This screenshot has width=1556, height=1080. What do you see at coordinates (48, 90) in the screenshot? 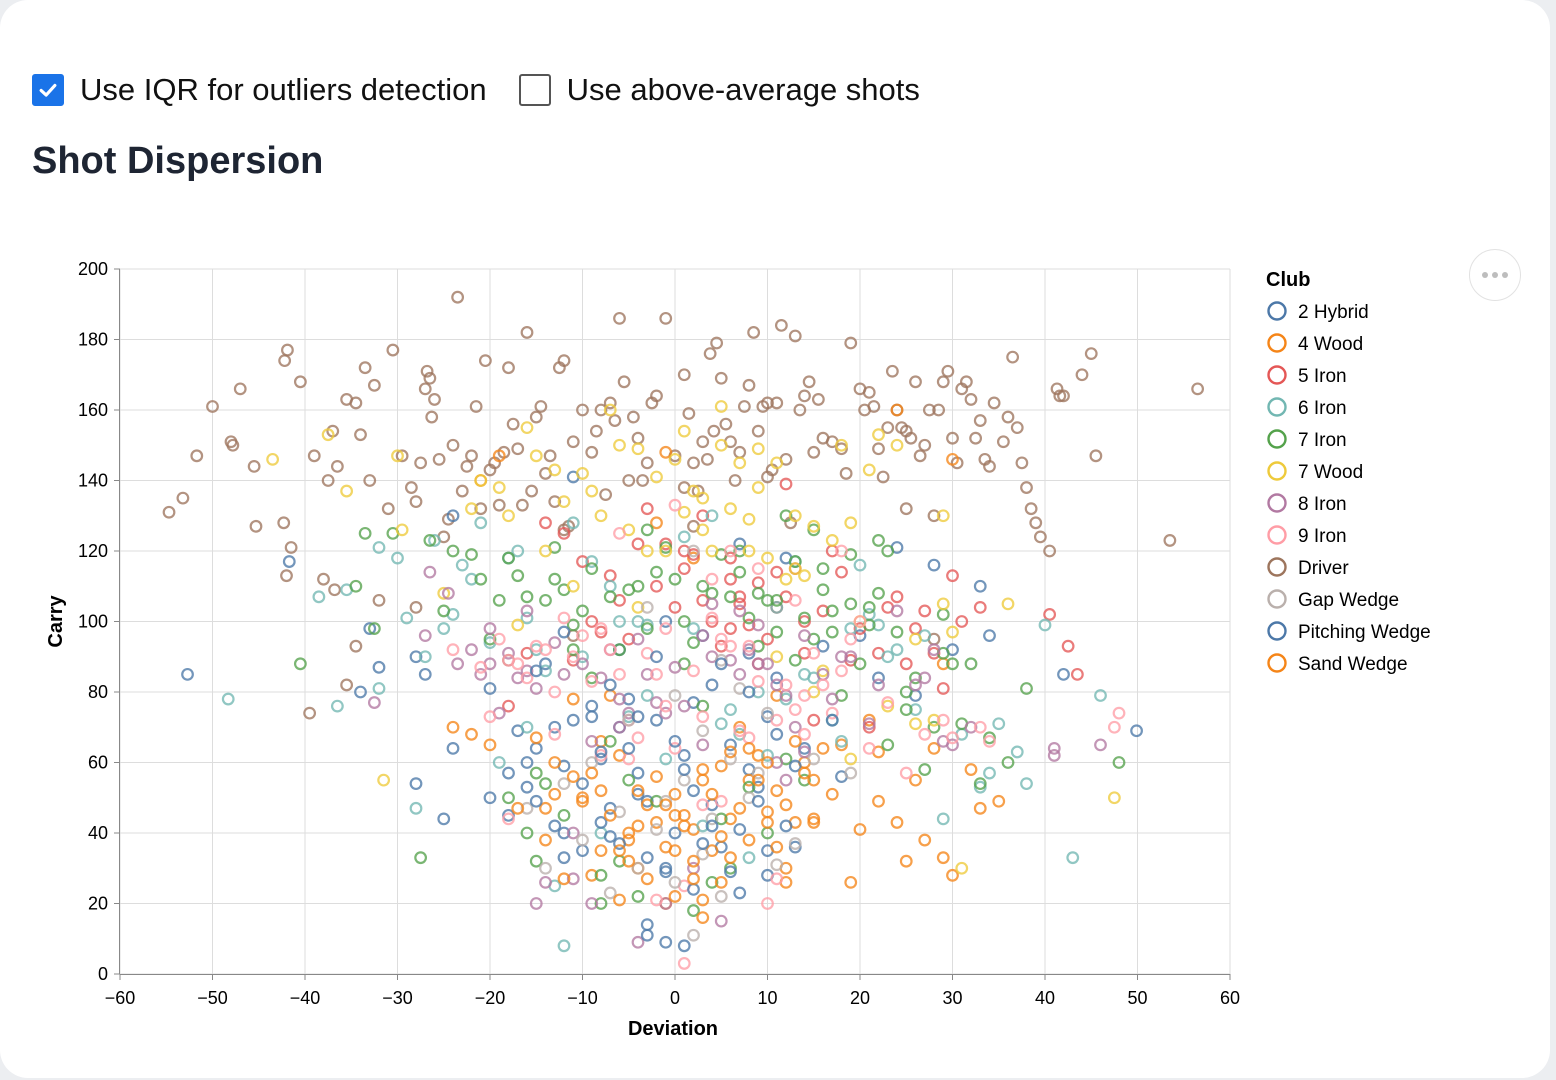
I see `iqr-checkbox` at bounding box center [48, 90].